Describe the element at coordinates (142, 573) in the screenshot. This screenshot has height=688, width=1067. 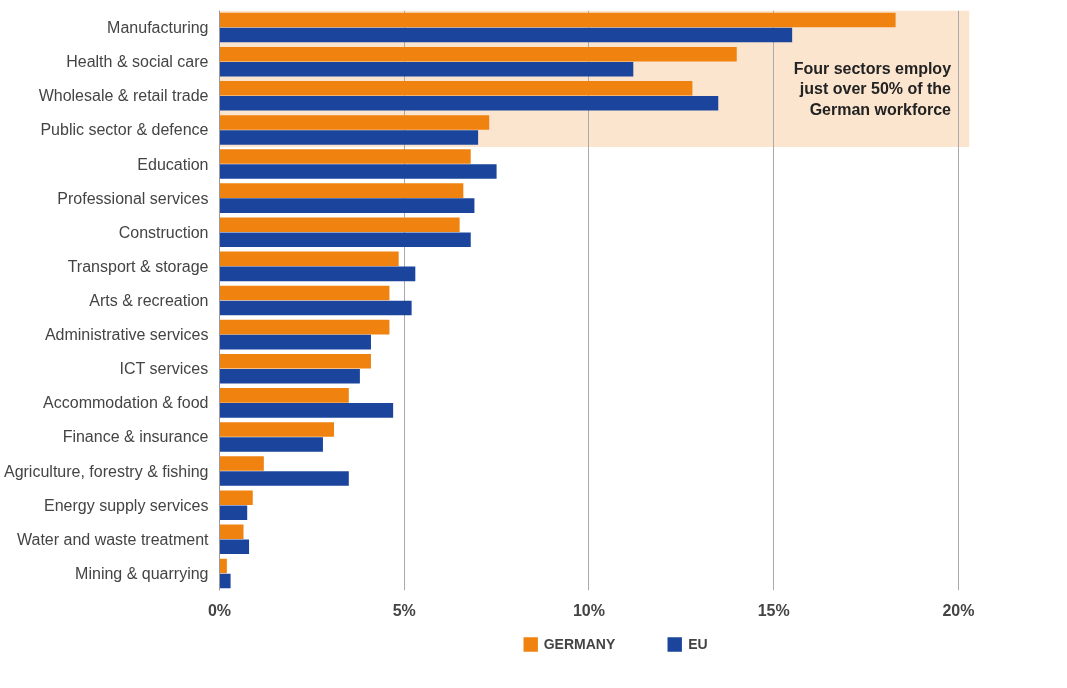
I see `y-tick-label: Mining & quarrying` at that location.